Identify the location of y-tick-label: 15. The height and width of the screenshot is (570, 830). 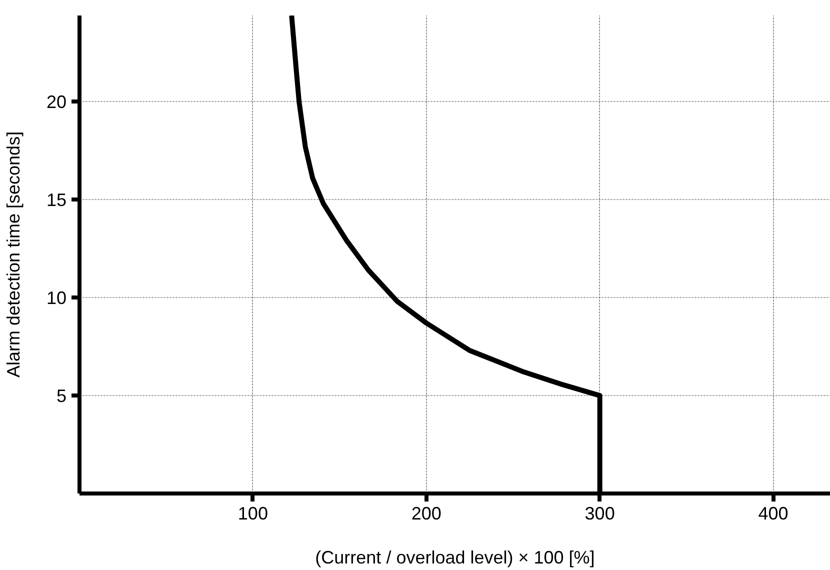
(56, 200).